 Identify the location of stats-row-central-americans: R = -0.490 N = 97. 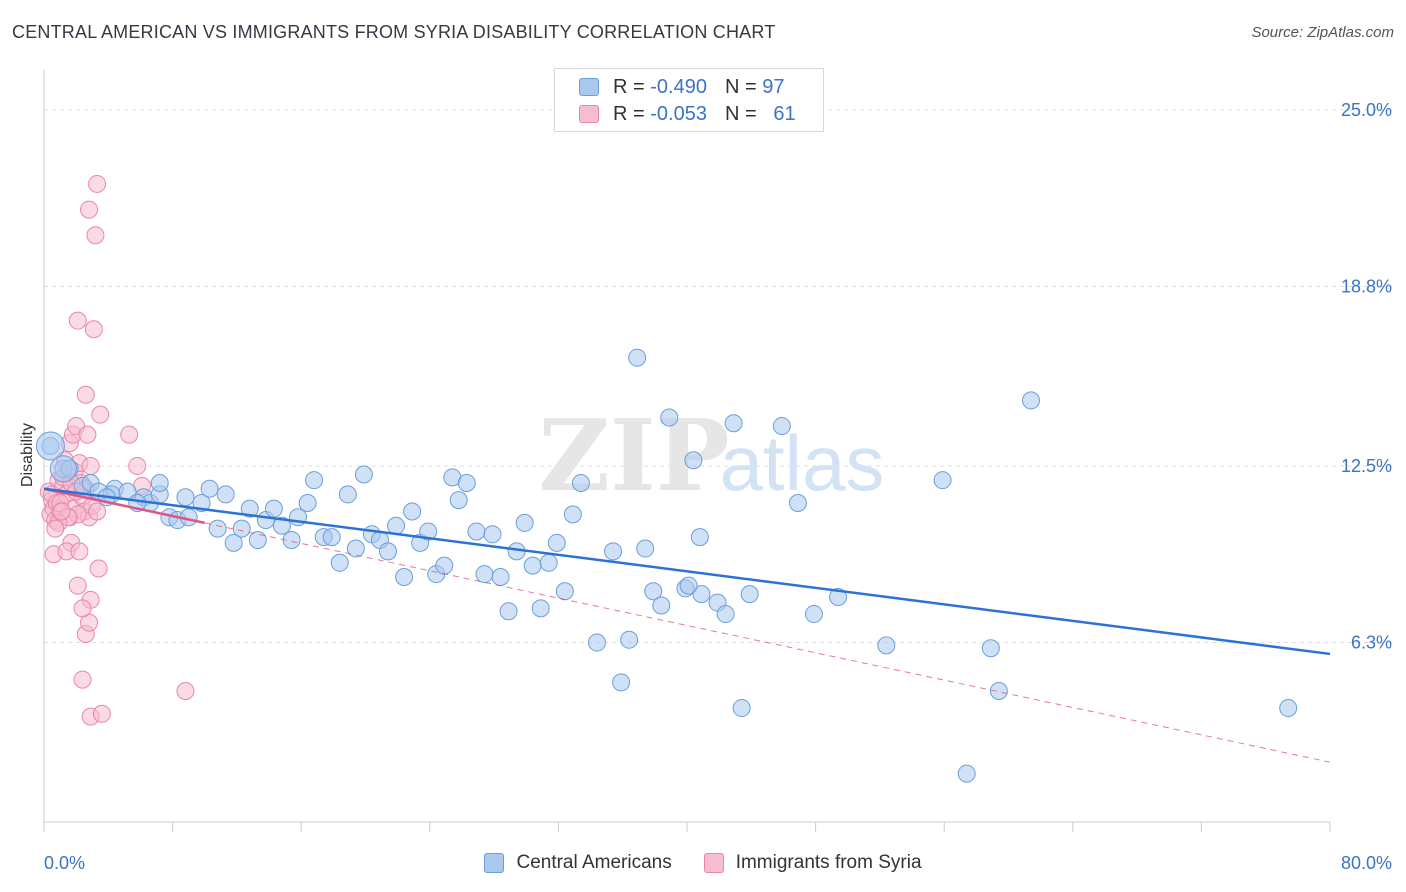
(681, 87).